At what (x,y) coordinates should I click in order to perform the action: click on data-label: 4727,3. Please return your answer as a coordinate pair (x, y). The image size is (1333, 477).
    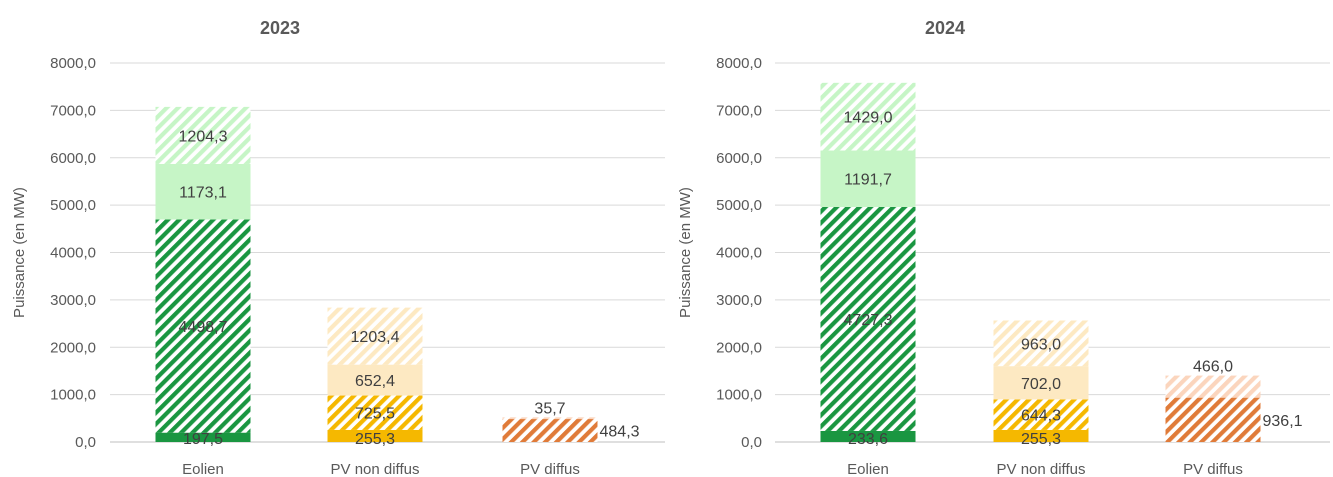
    Looking at the image, I should click on (868, 320).